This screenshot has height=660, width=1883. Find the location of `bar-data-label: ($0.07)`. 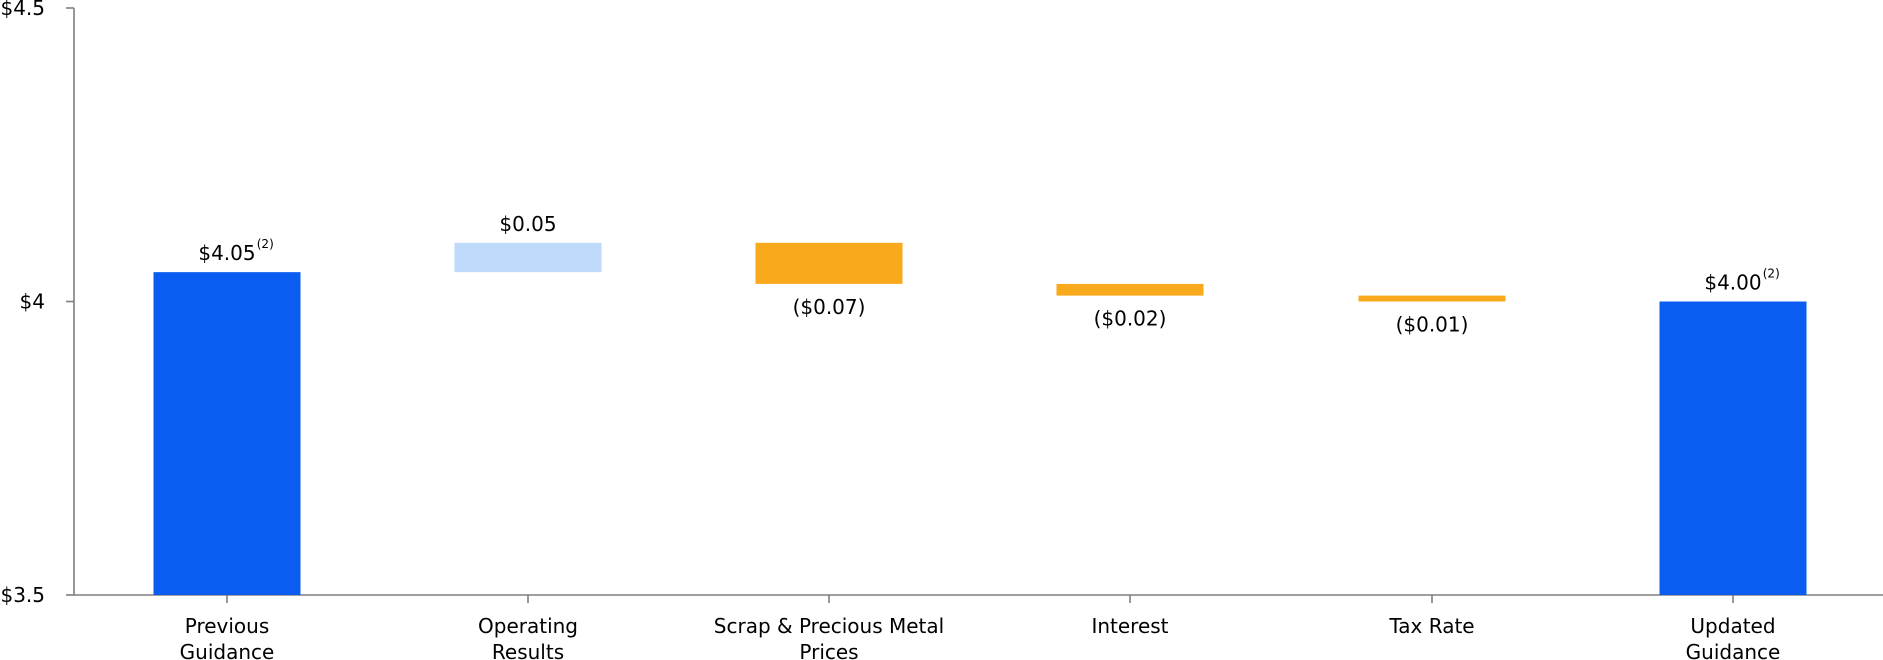

bar-data-label: ($0.07) is located at coordinates (829, 307).